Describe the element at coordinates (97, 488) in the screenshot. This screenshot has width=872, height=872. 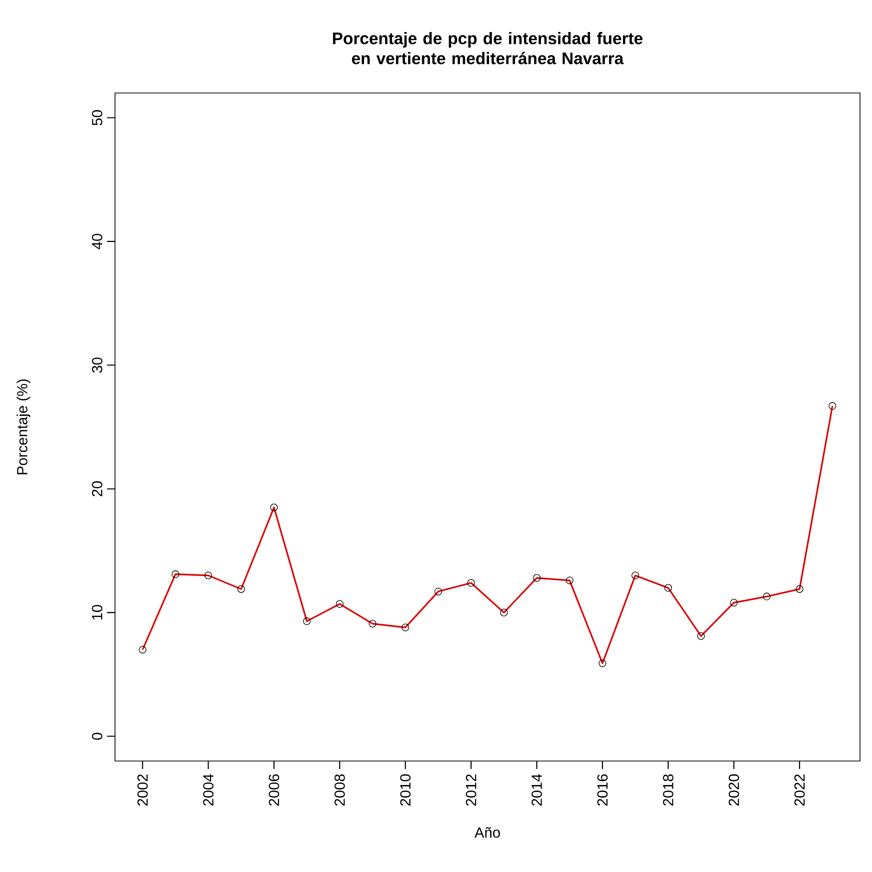
I see `y-tick-label: 20` at that location.